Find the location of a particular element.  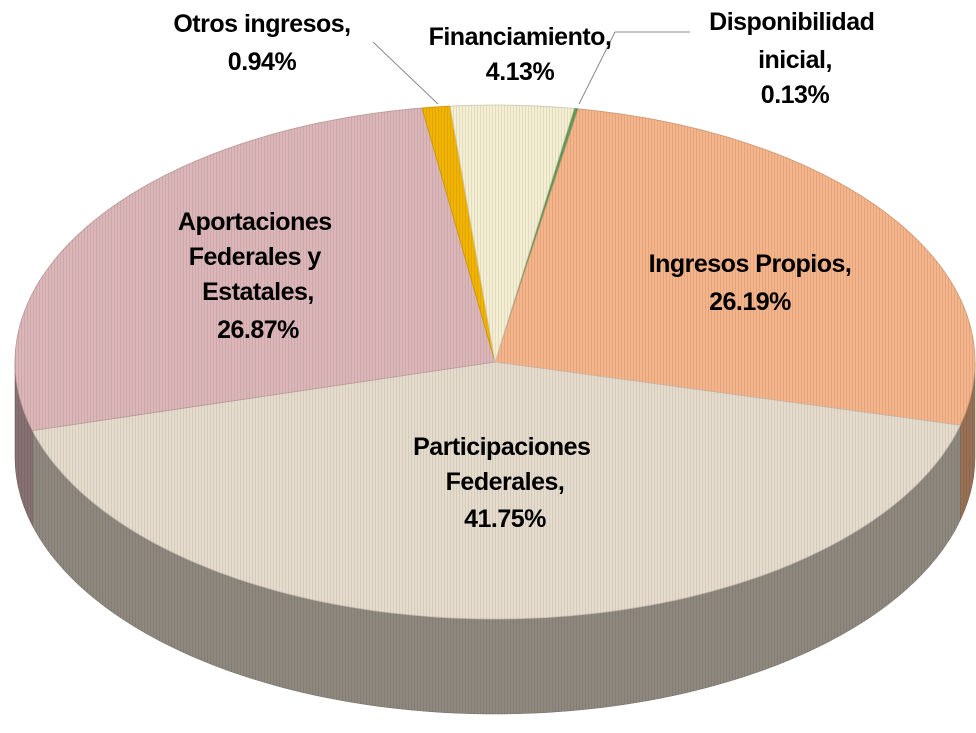

value-label: 41.75% is located at coordinates (505, 519).